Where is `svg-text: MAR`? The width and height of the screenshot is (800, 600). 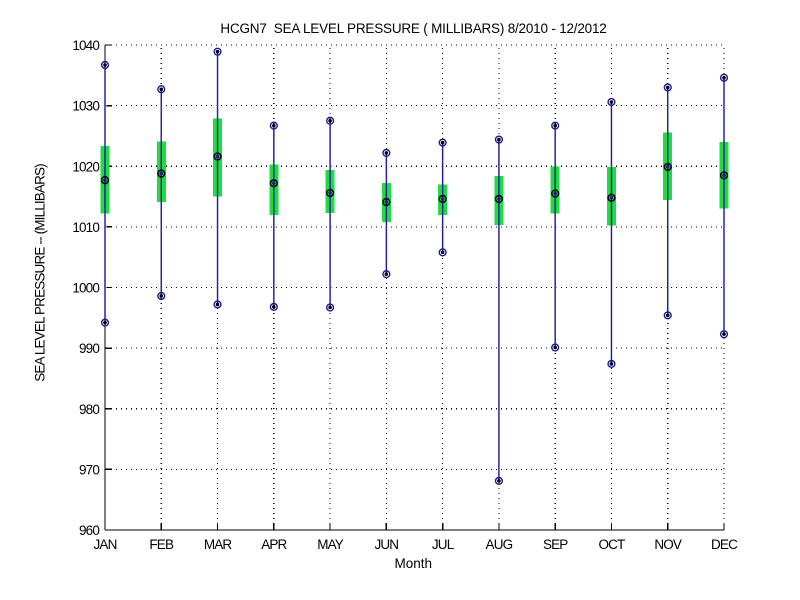
svg-text: MAR is located at coordinates (218, 544).